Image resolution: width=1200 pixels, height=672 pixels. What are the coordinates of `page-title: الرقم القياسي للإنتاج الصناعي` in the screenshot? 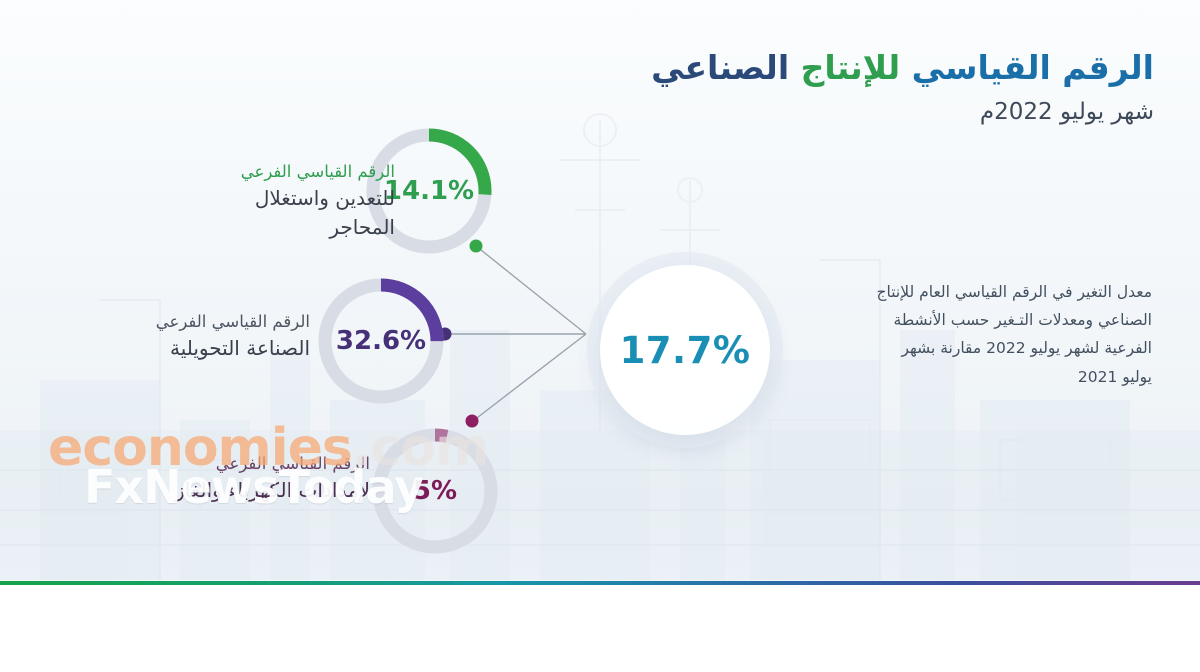 It's located at (902, 68).